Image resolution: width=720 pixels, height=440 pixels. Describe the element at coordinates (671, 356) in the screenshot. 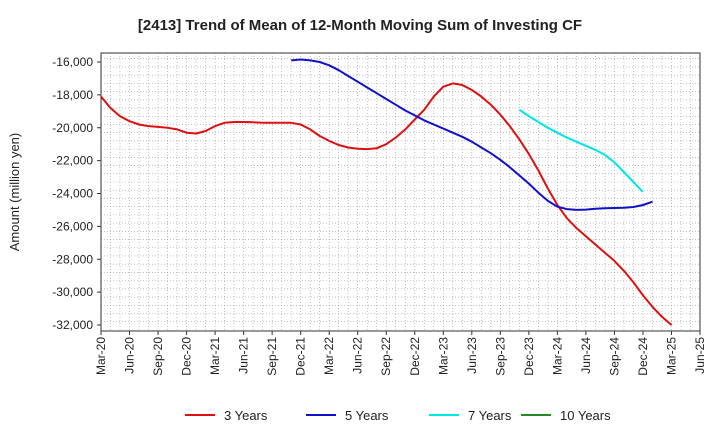

I see `x-tick-label: Mar-25` at that location.